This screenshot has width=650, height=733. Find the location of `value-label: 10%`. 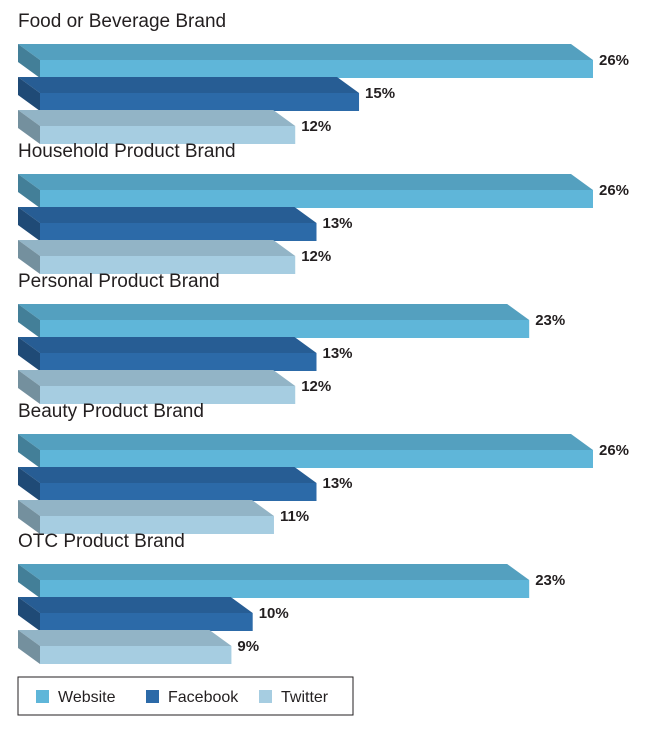

value-label: 10% is located at coordinates (274, 613).